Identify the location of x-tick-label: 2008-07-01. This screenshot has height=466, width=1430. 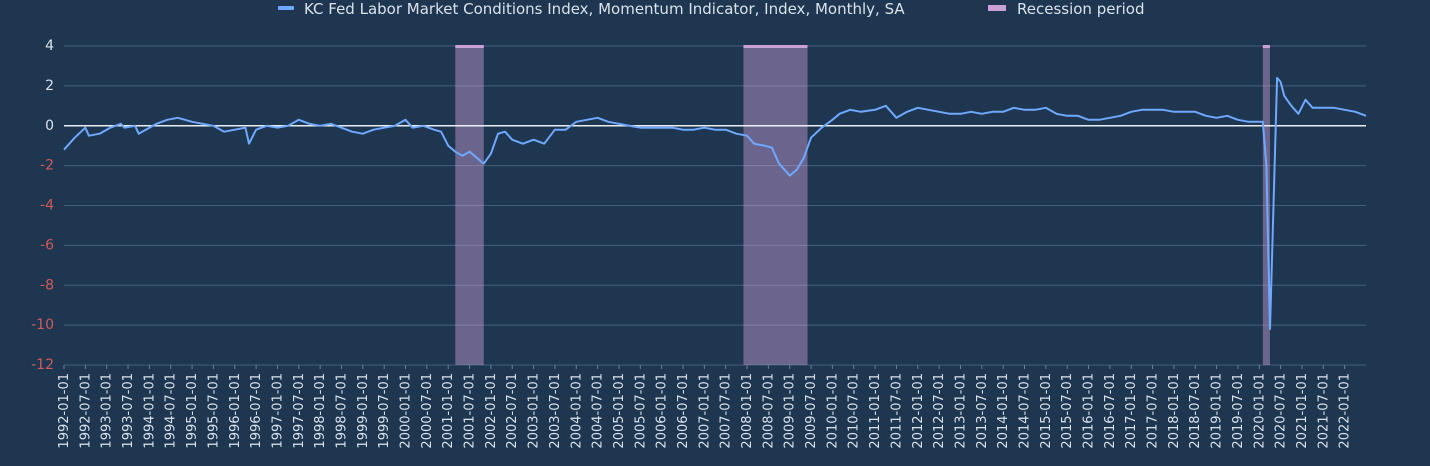
(768, 411).